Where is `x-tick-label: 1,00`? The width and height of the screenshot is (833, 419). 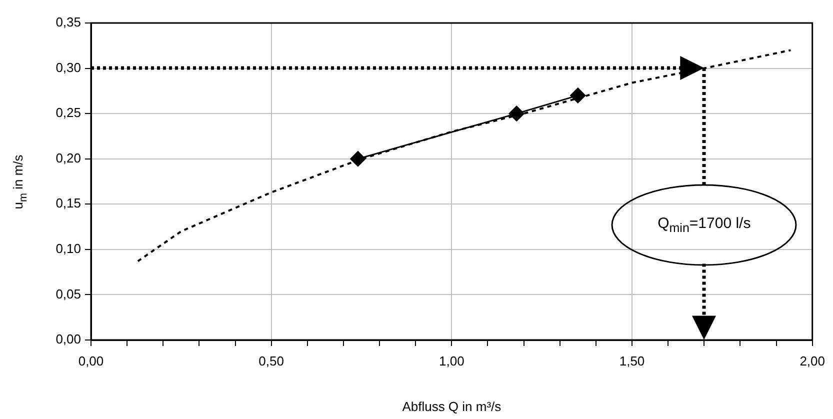
x-tick-label: 1,00 is located at coordinates (451, 360).